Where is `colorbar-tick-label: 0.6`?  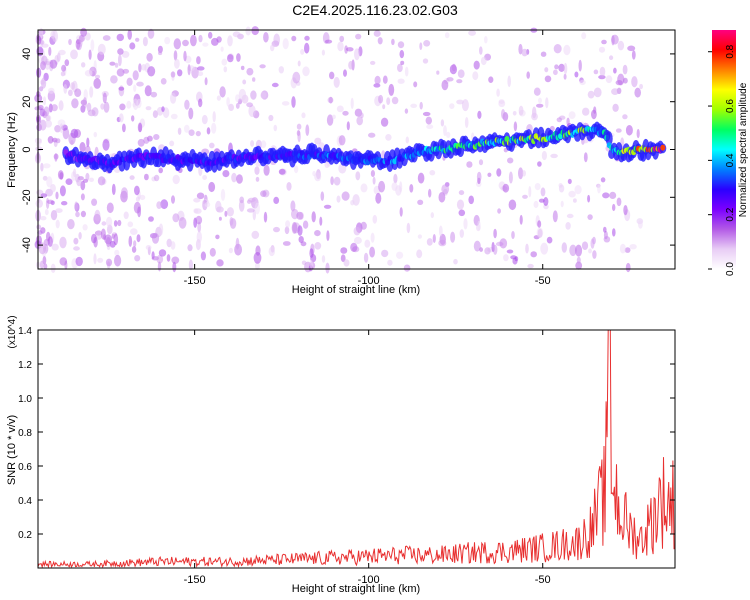
colorbar-tick-label: 0.6 is located at coordinates (730, 106).